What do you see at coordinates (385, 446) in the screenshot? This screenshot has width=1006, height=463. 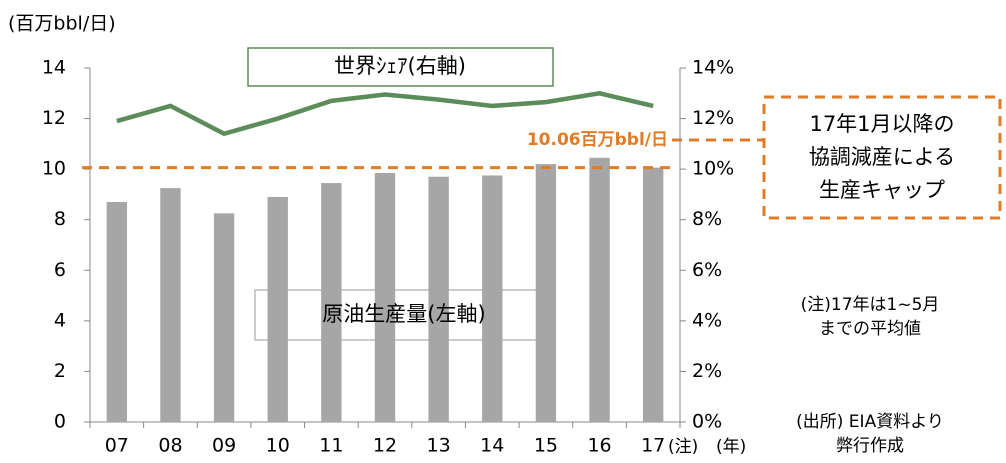 I see `x-tick-label: 12` at bounding box center [385, 446].